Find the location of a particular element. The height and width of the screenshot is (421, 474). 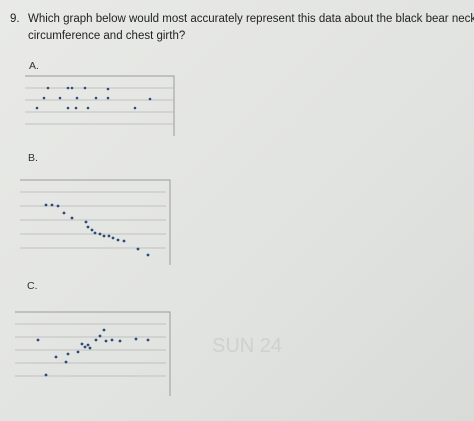

graph-c is located at coordinates (93, 353).